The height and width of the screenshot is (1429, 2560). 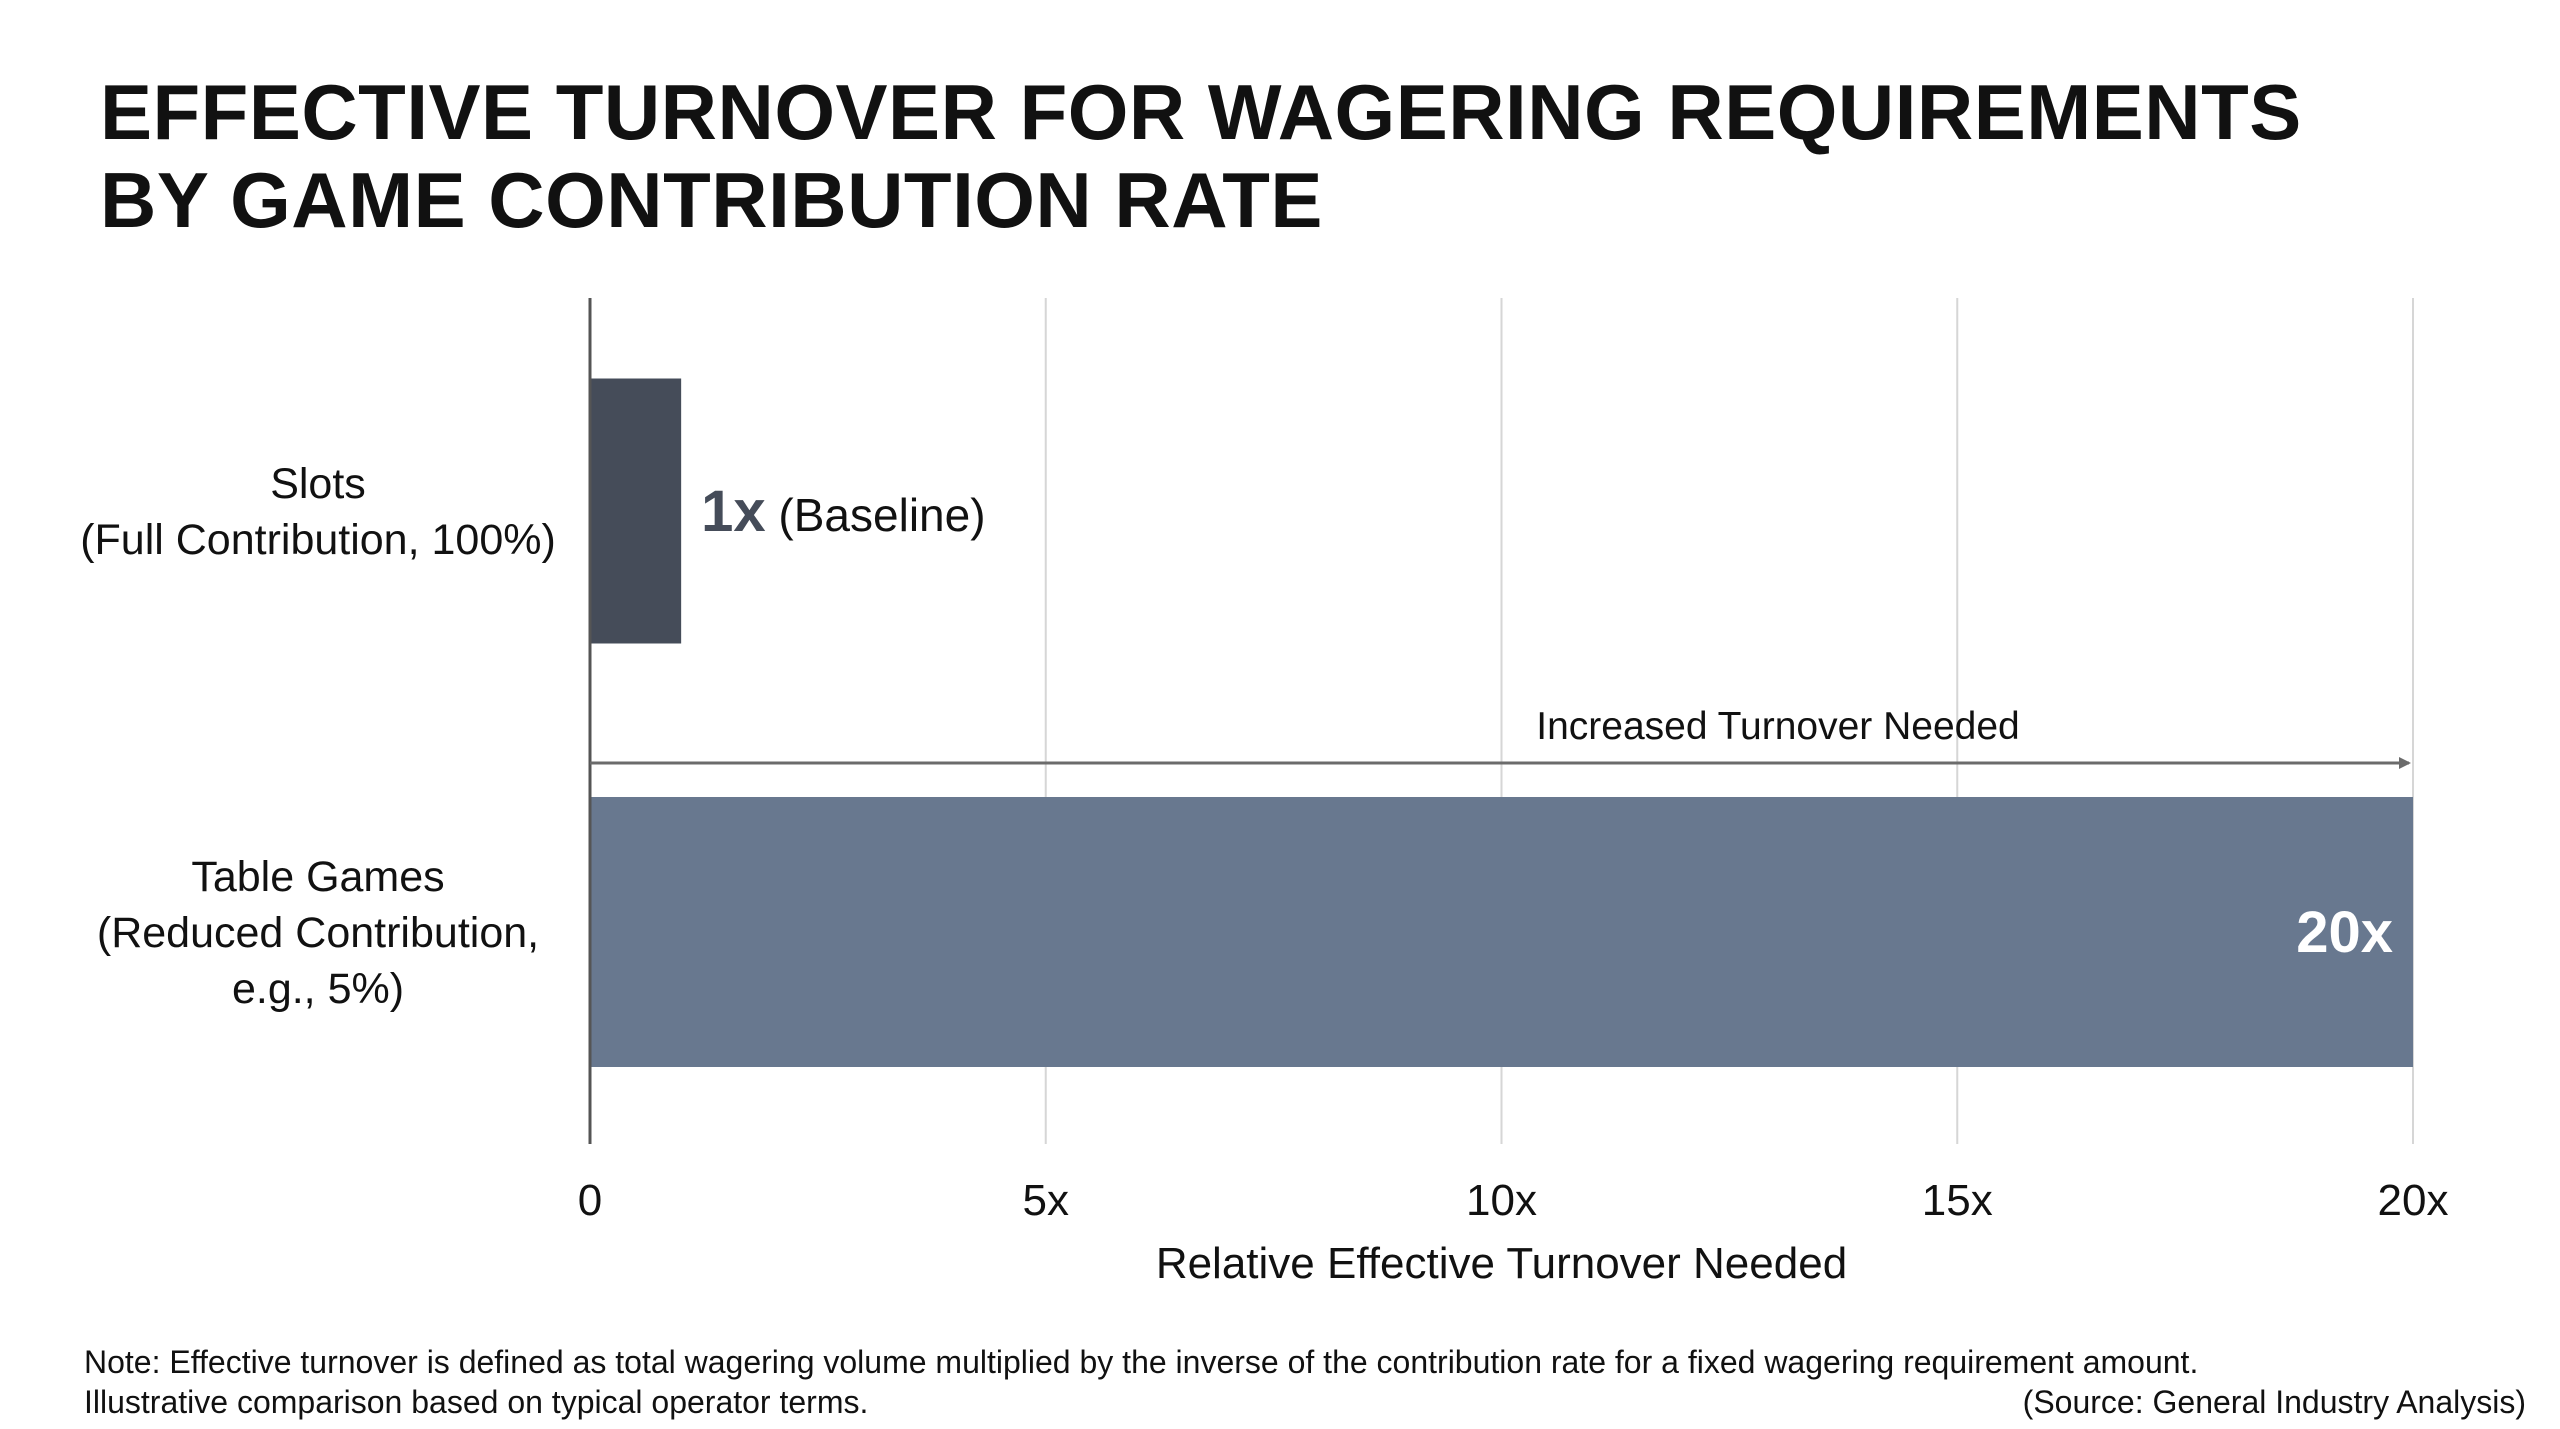 What do you see at coordinates (1777, 726) in the screenshot?
I see `annotation-text: Increased Turnover Needed` at bounding box center [1777, 726].